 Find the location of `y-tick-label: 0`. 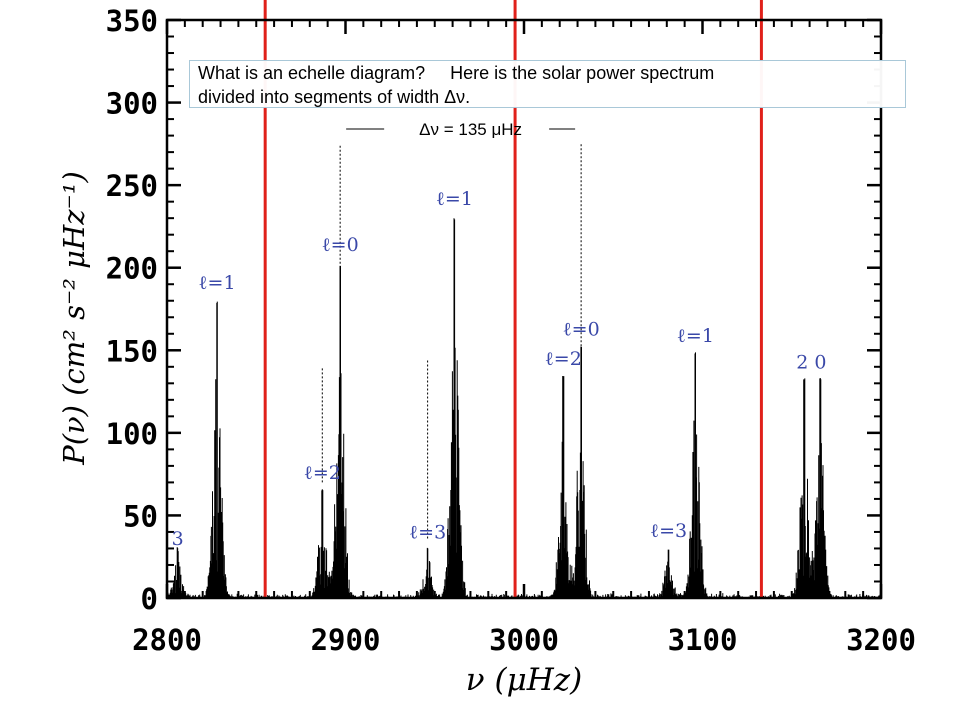

y-tick-label: 0 is located at coordinates (149, 599).